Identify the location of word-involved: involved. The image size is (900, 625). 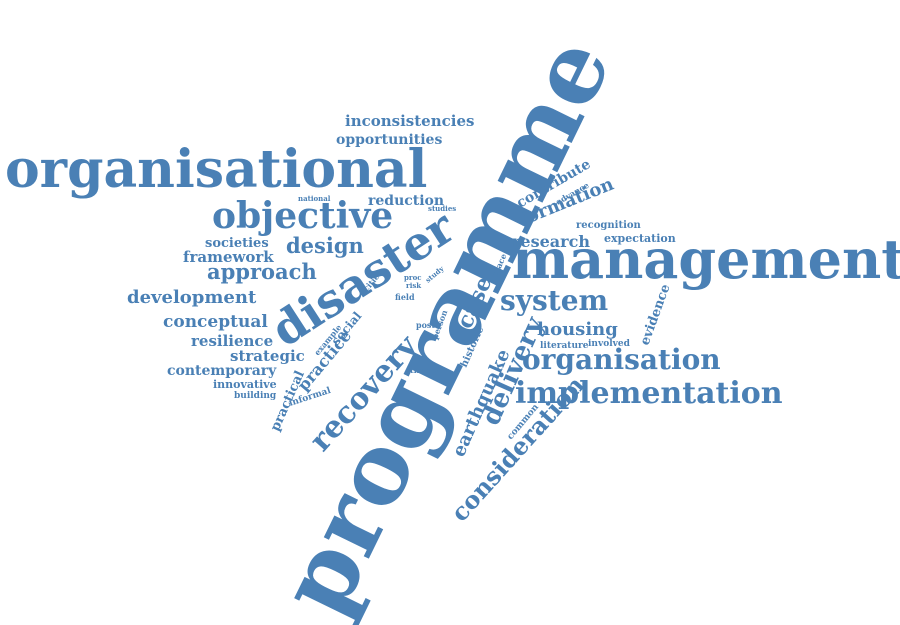
(609, 344).